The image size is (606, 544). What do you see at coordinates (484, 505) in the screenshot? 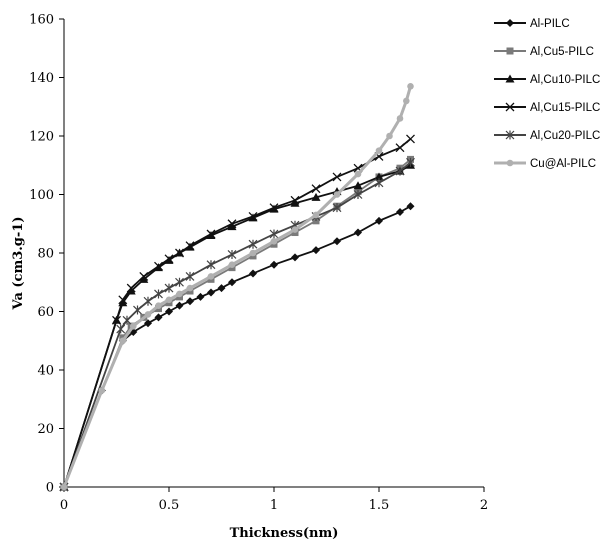
I see `x-tick-label: 2` at bounding box center [484, 505].